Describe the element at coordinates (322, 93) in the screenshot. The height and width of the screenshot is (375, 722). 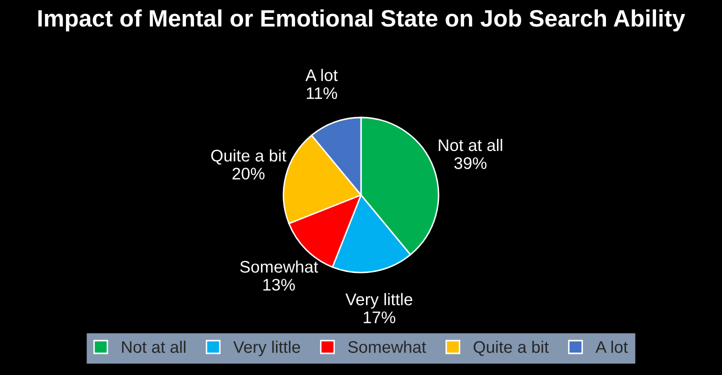
I see `data-label: 11%` at that location.